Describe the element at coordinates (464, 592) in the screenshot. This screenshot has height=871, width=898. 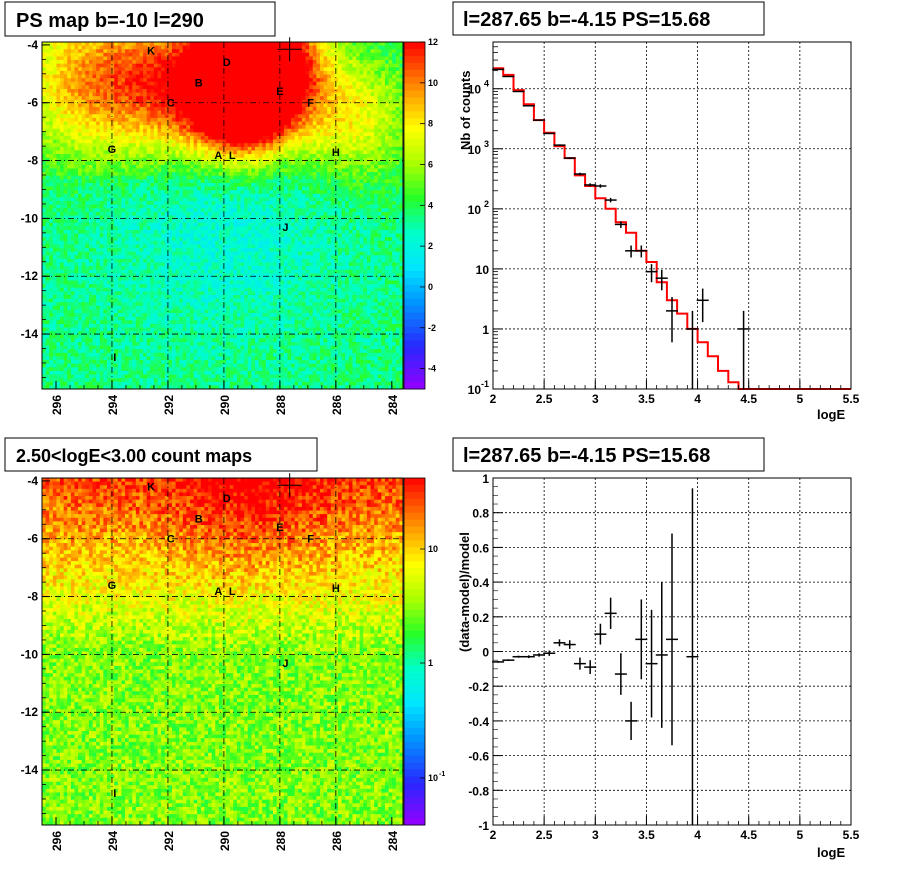
I see `residual-y-axis-label: (data-model)/model` at that location.